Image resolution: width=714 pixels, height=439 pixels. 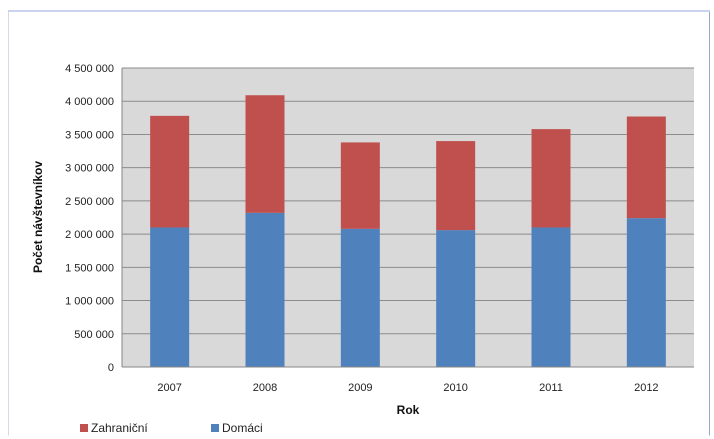 I want to click on legend: Zahraniční Domáci, so click(x=171, y=428).